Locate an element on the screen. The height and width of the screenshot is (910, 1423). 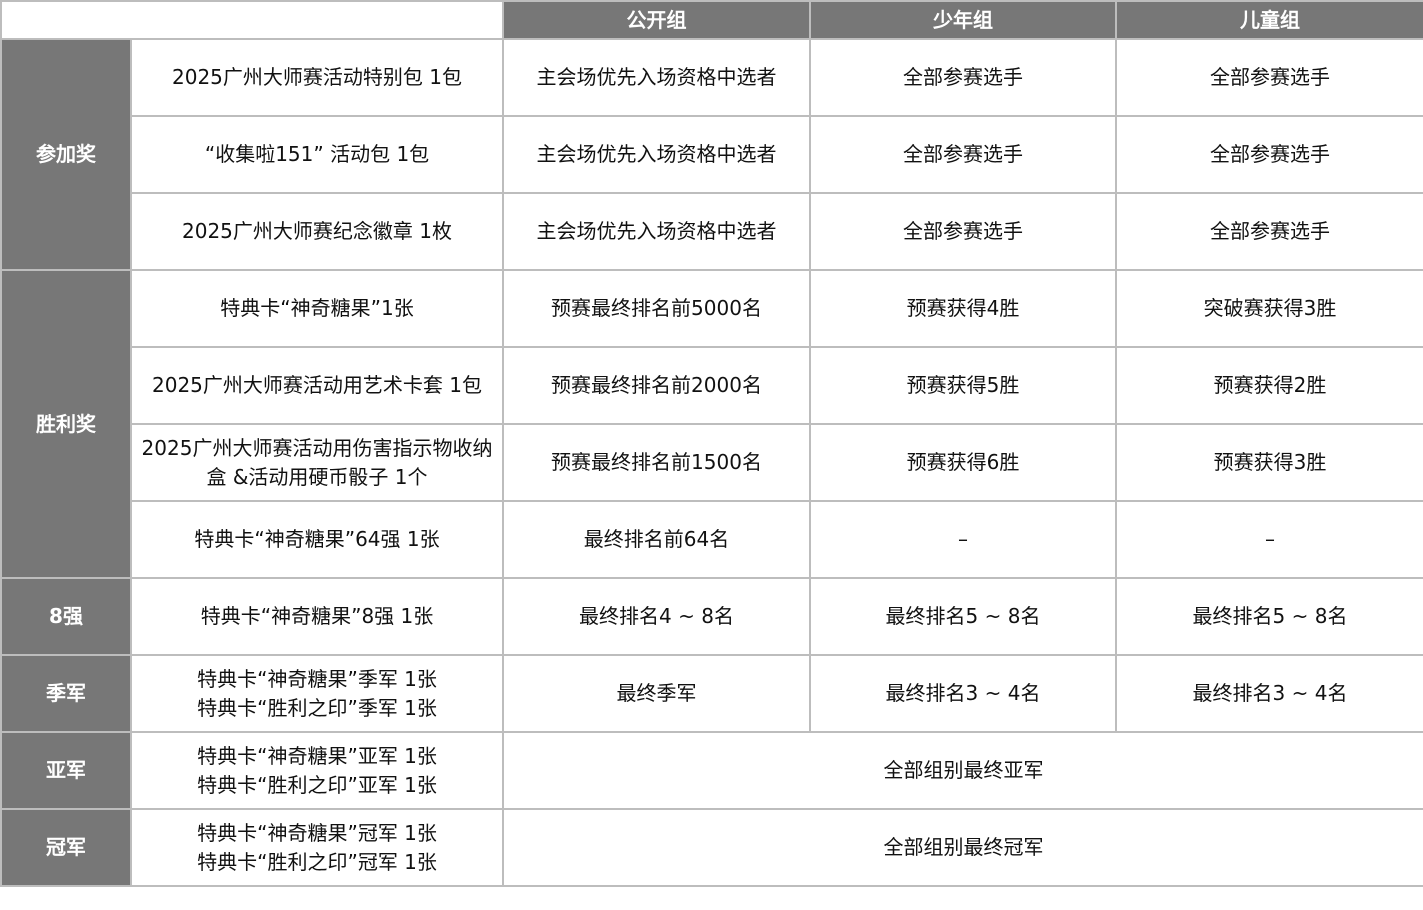
category-cell: 胜利奖 is located at coordinates (66, 424).